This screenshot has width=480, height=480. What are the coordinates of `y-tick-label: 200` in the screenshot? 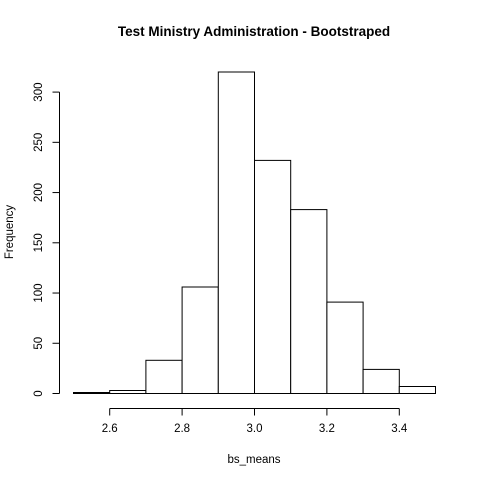 It's located at (39, 192).